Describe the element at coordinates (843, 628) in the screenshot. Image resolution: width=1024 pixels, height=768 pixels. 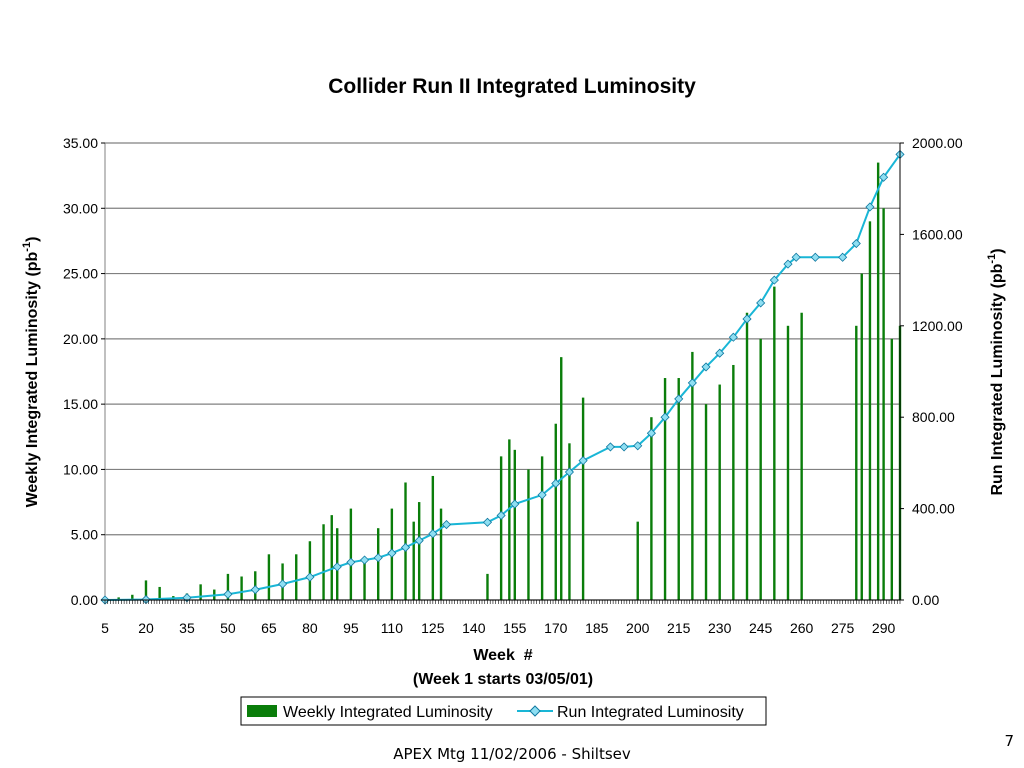
I see `x-tick-label: 275` at that location.